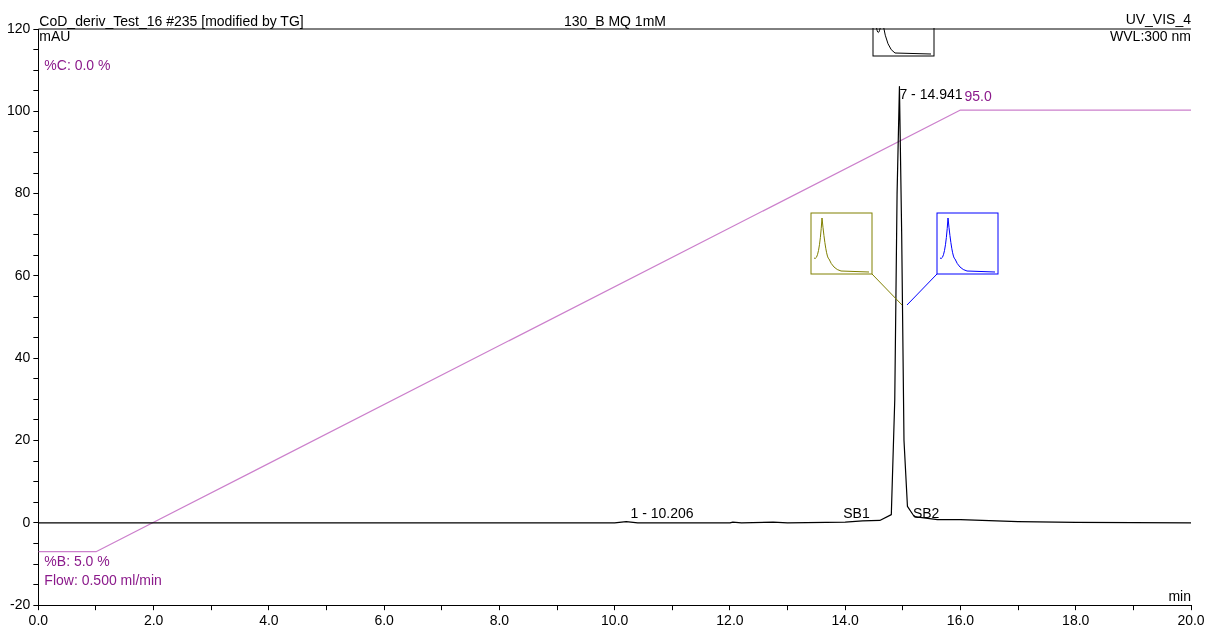 This screenshot has height=637, width=1211. Describe the element at coordinates (1179, 596) in the screenshot. I see `x-axis-title: min` at that location.